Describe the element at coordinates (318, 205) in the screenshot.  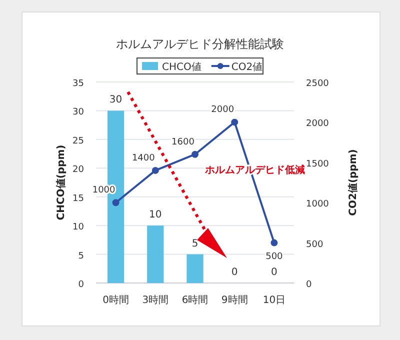
I see `y2-tick-label: 1000` at that location.